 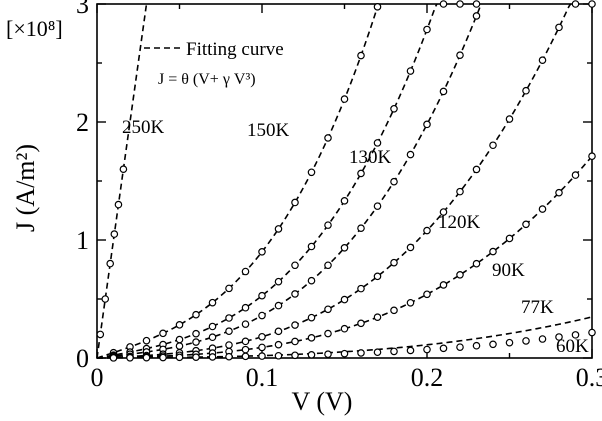 I want to click on y-tick-label: 3, so click(x=82, y=9).